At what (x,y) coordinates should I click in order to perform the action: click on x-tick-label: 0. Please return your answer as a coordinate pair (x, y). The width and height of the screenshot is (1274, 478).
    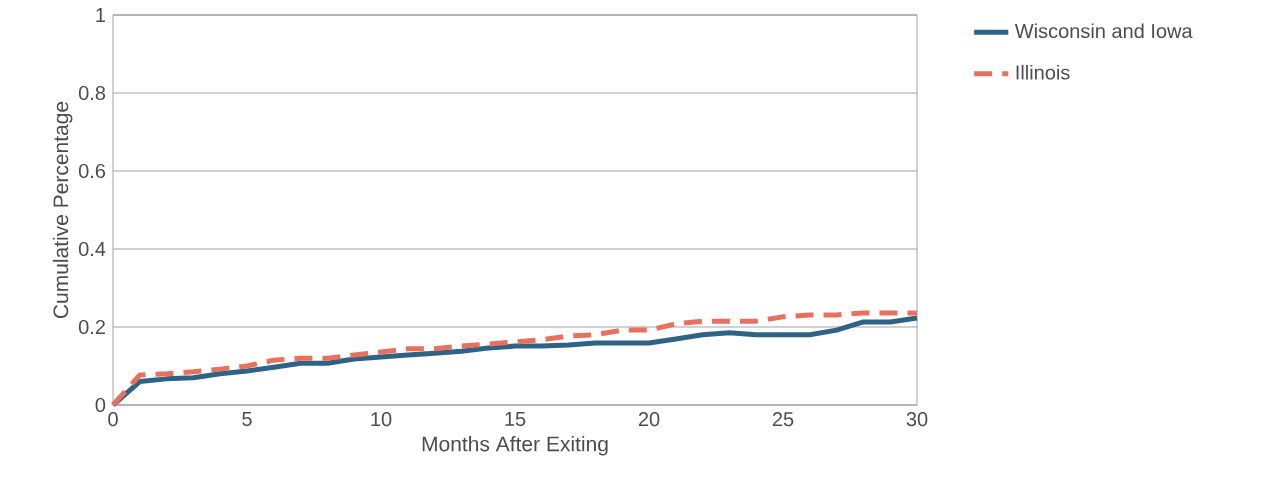
    Looking at the image, I should click on (113, 419).